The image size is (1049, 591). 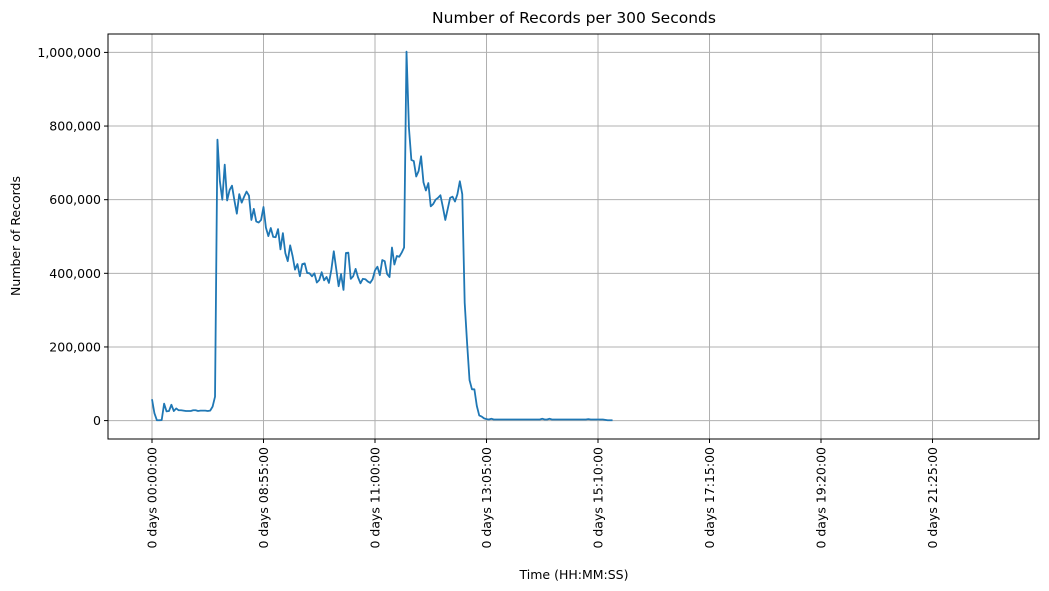 What do you see at coordinates (932, 498) in the screenshot?
I see `x-tick-label: 0 days 21:25:00` at bounding box center [932, 498].